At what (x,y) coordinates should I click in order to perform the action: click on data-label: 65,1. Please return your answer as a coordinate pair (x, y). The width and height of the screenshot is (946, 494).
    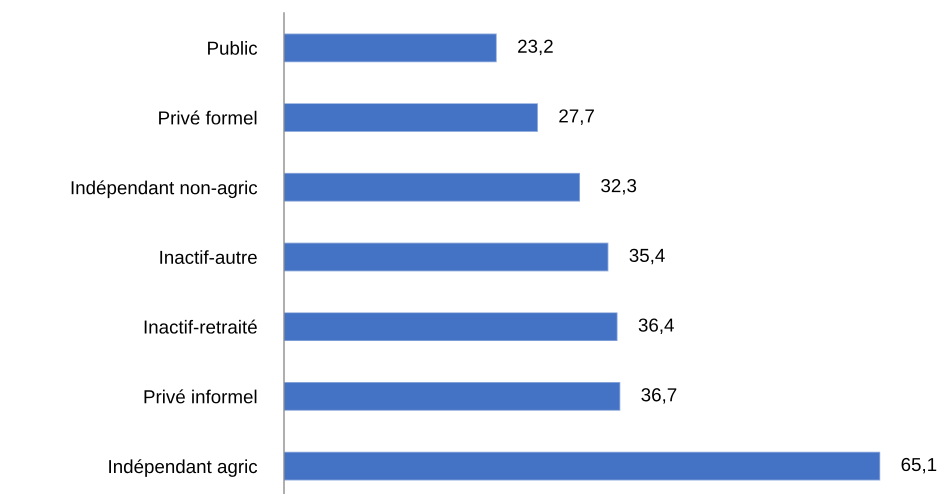
    Looking at the image, I should click on (919, 466).